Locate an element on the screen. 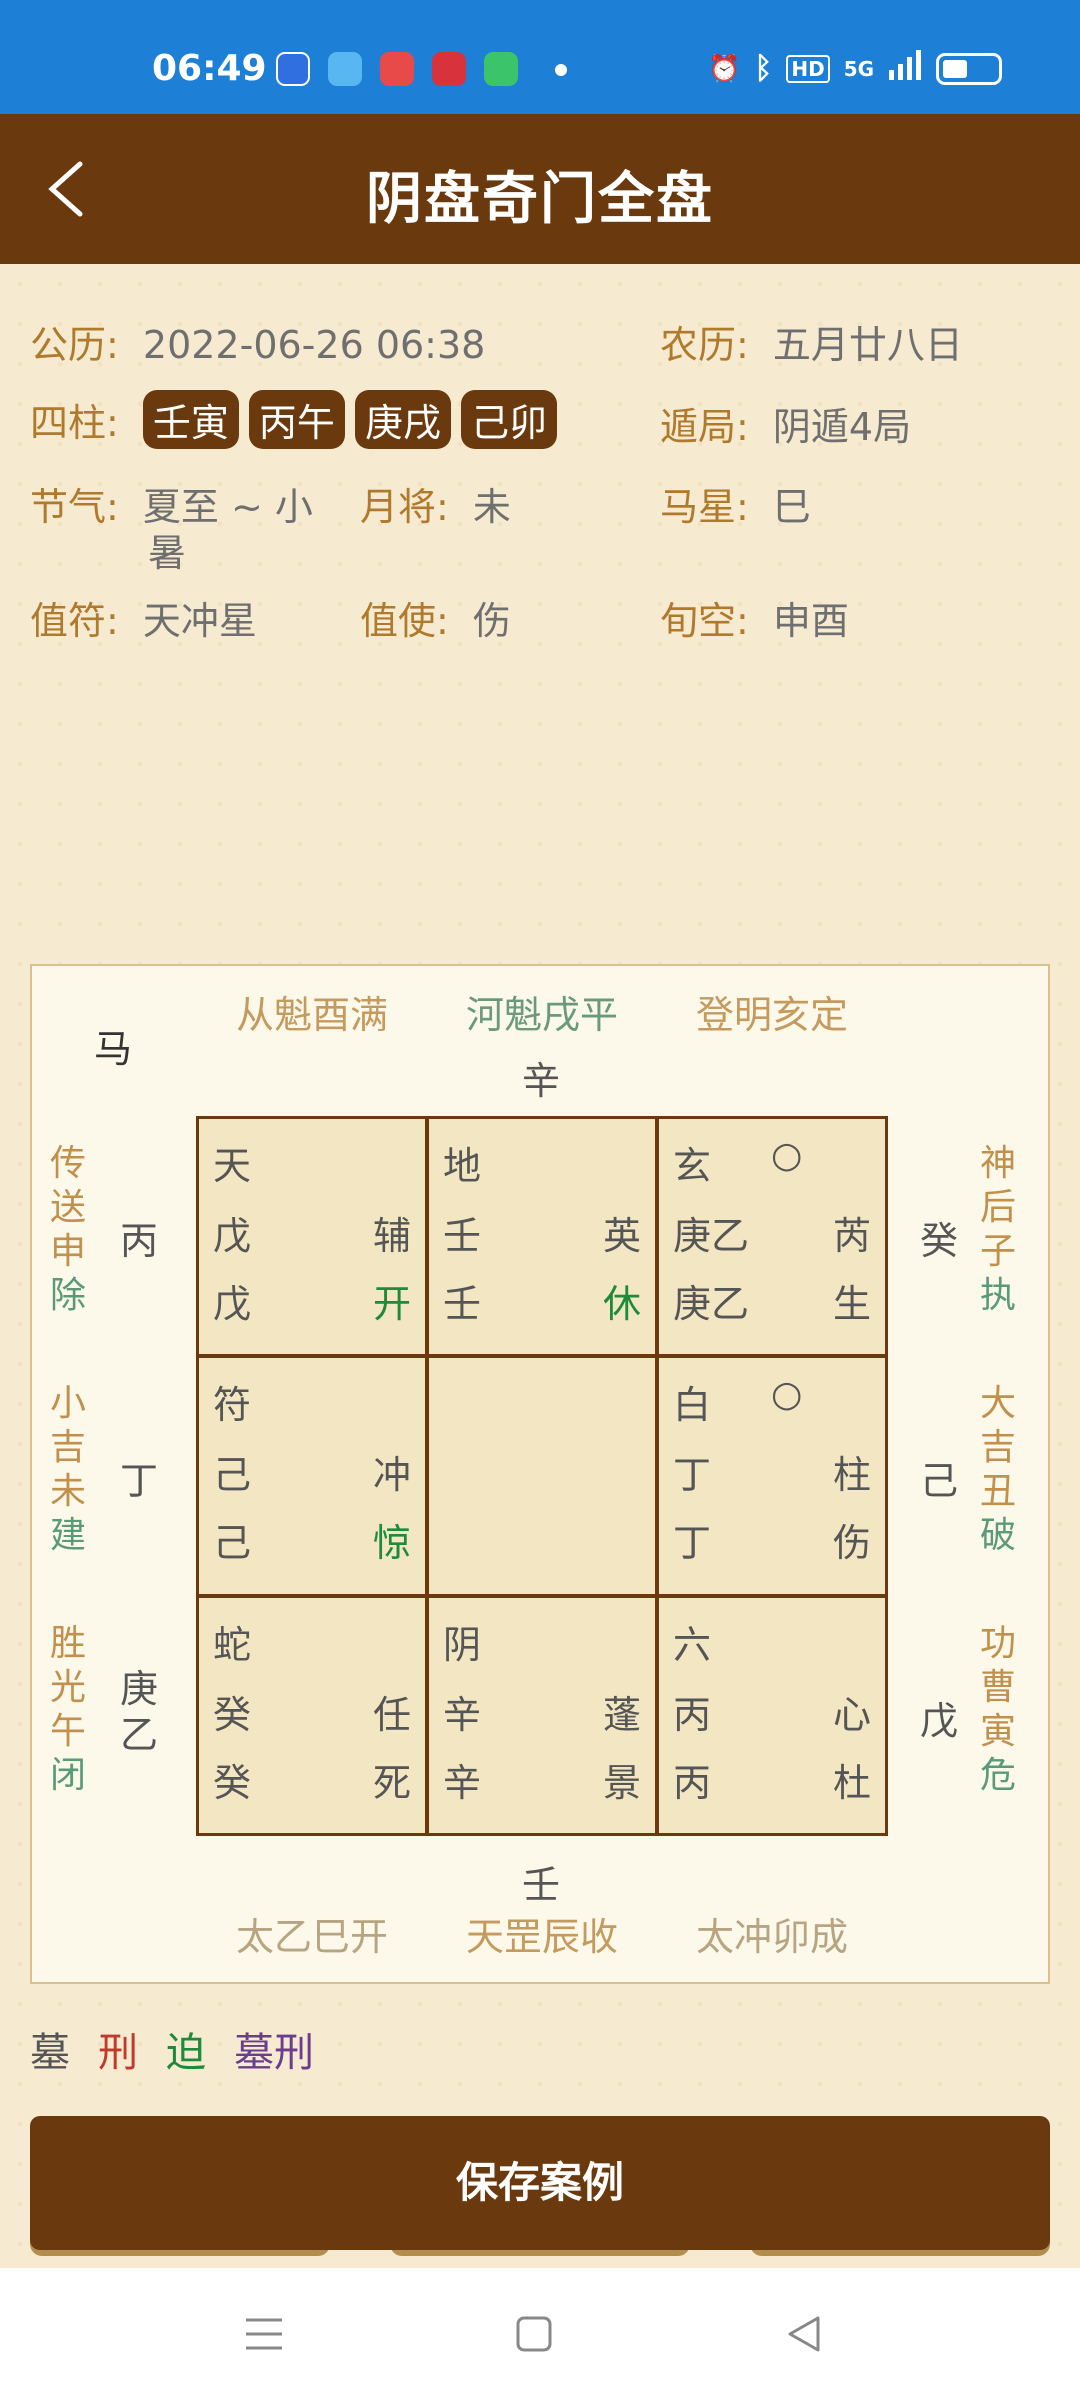 The width and height of the screenshot is (1080, 2400). status-right: ⏰ ᛒ HD 5G is located at coordinates (855, 68).